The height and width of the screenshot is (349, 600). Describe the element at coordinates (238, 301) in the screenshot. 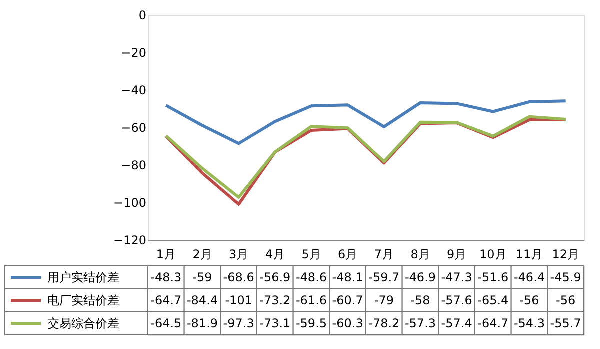

I see `data-label: -101` at that location.